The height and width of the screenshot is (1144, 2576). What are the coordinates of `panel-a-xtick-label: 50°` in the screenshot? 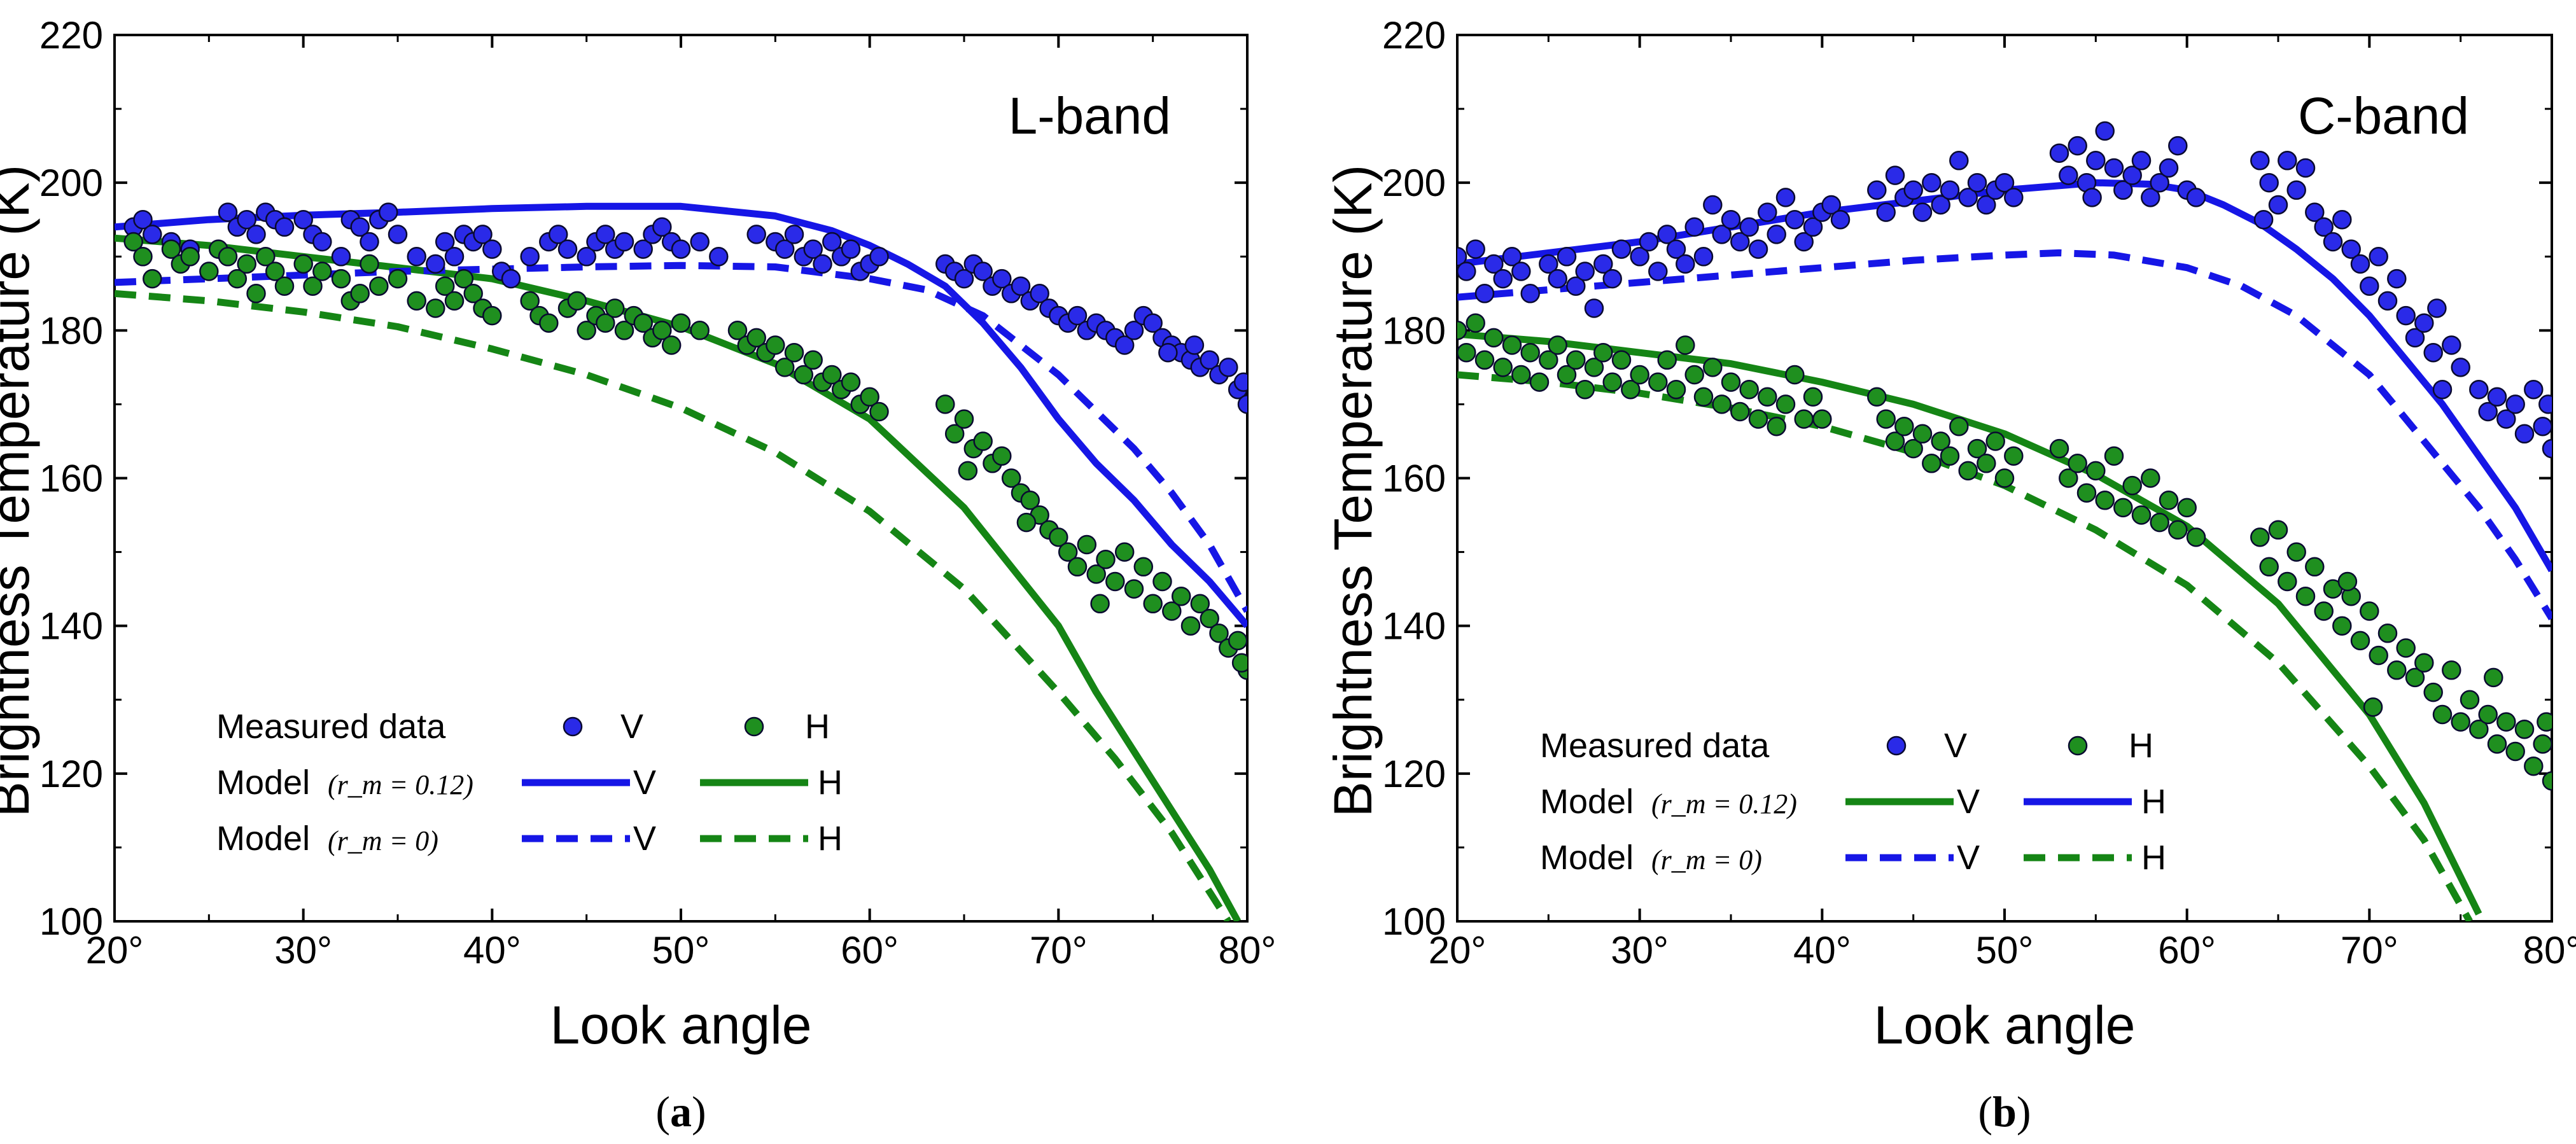 It's located at (681, 951).